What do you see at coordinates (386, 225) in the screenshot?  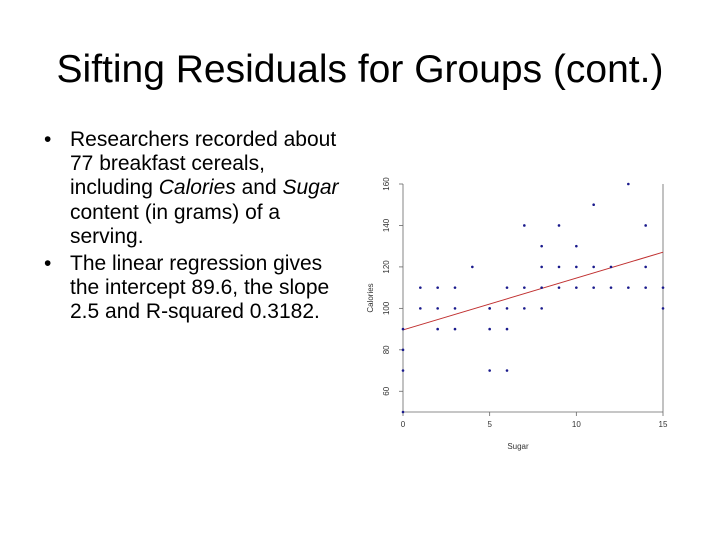 I see `y-tick-label: 140` at bounding box center [386, 225].